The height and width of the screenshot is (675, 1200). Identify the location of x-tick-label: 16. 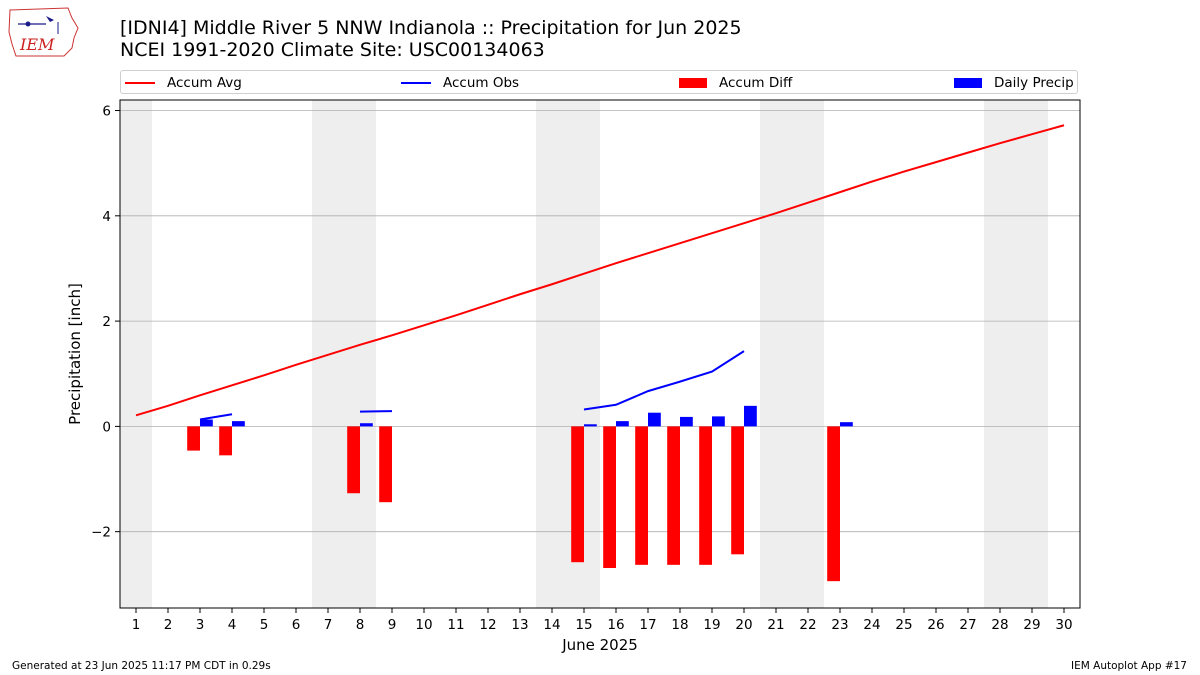
(615, 625).